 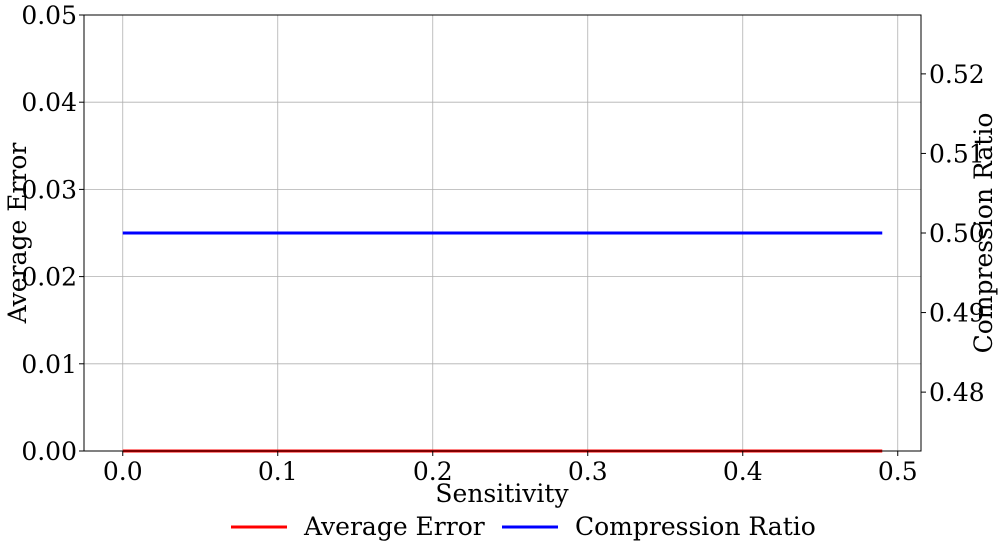 I want to click on x-tick-label: 0.4, so click(x=743, y=471).